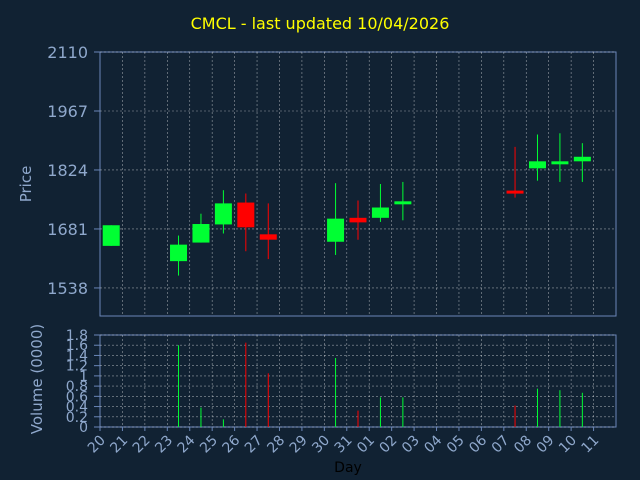 Image resolution: width=640 pixels, height=480 pixels. What do you see at coordinates (433, 444) in the screenshot?
I see `x-tick-label: 04` at bounding box center [433, 444].